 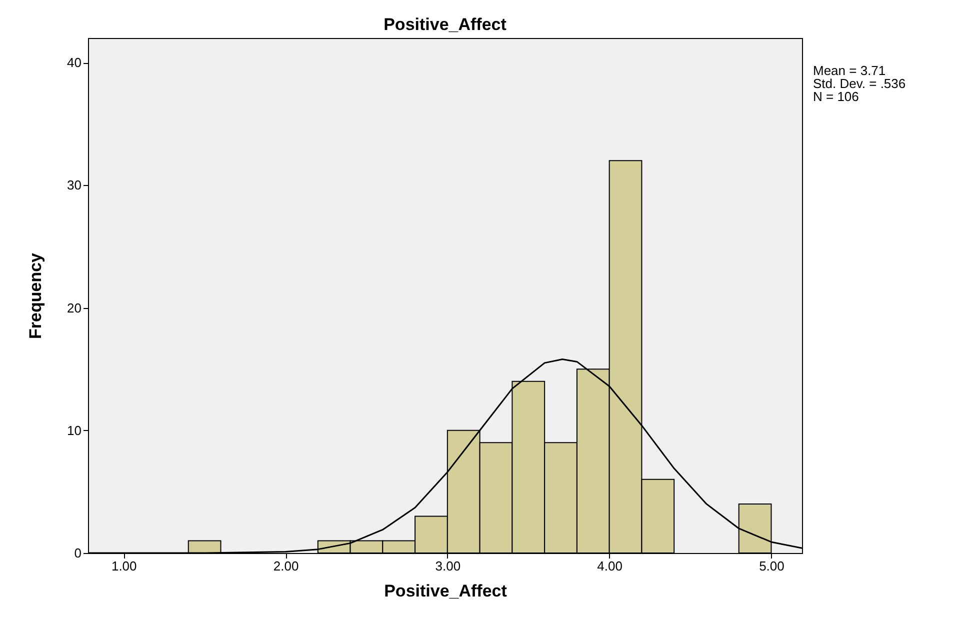 What do you see at coordinates (448, 566) in the screenshot?
I see `x-tick-label: 3.00` at bounding box center [448, 566].